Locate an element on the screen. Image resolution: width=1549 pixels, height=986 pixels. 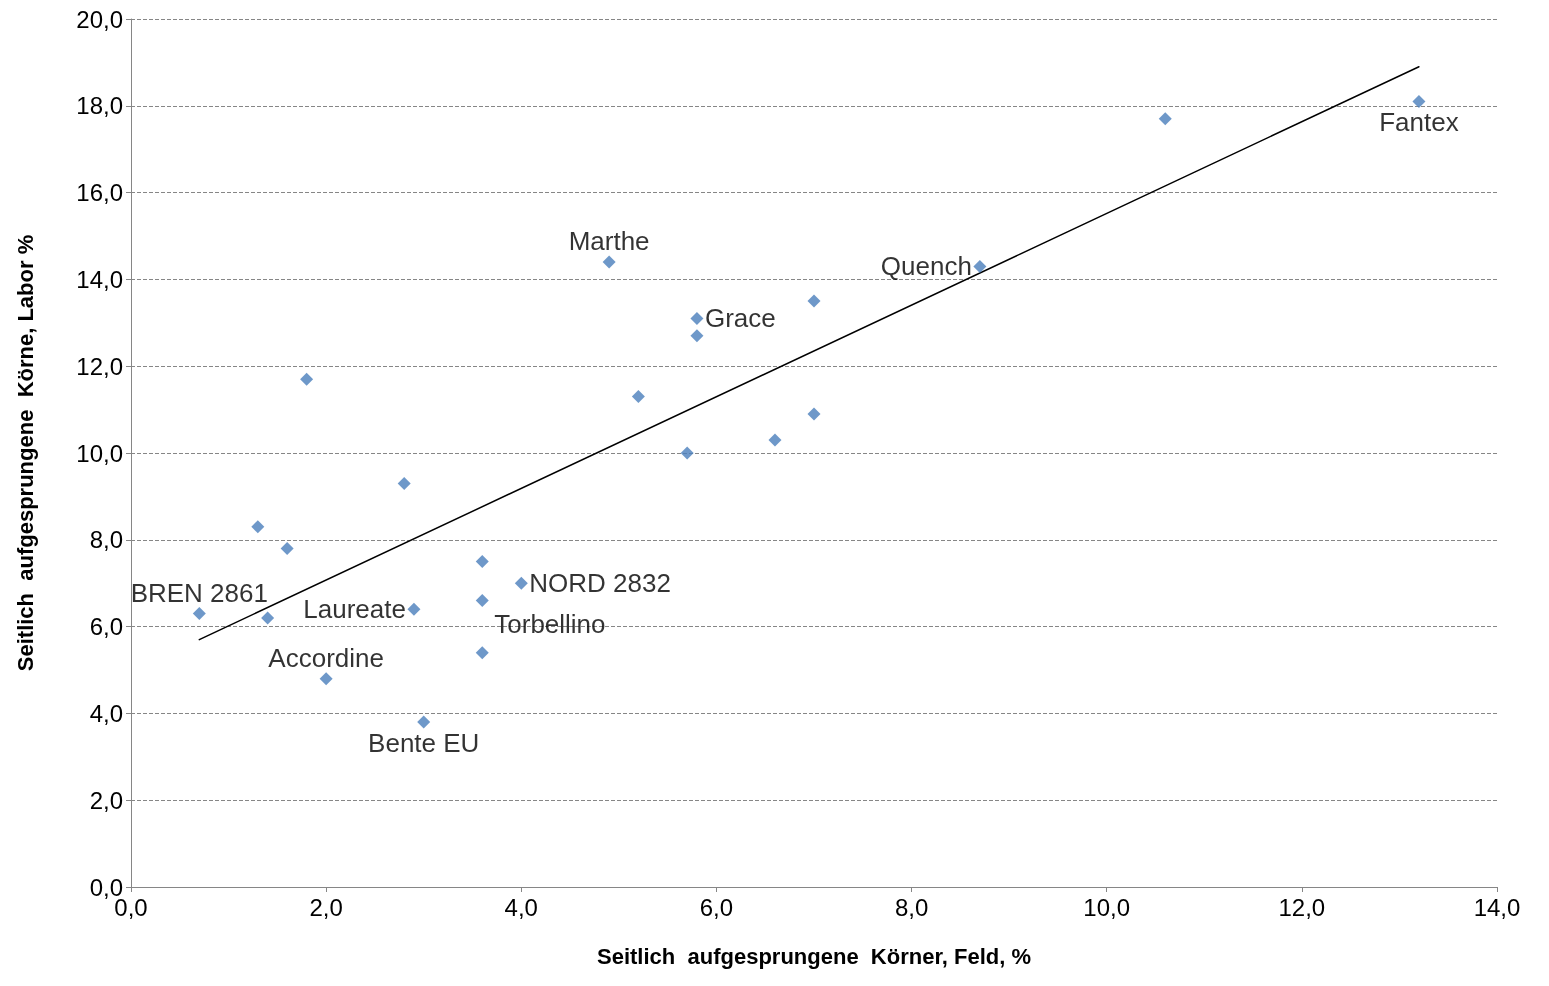
annotation: Marthe is located at coordinates (609, 241).